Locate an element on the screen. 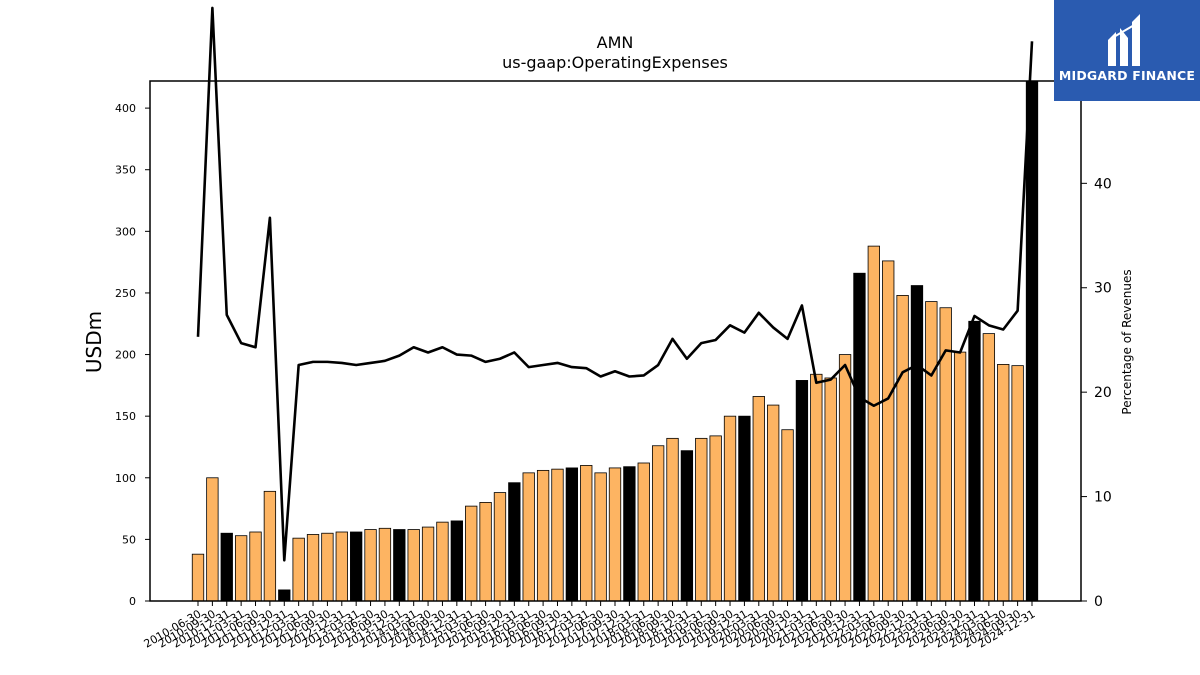 This screenshot has width=1200, height=675. logo-mark-icon is located at coordinates (1124, 40).